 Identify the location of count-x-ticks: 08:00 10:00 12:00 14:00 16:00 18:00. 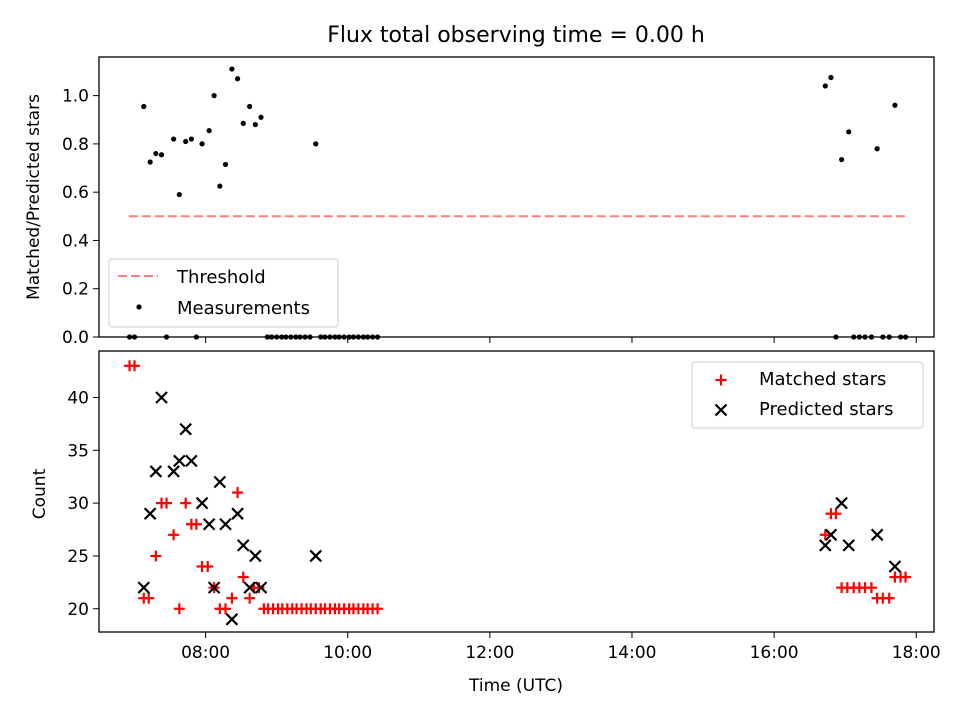
(561, 647).